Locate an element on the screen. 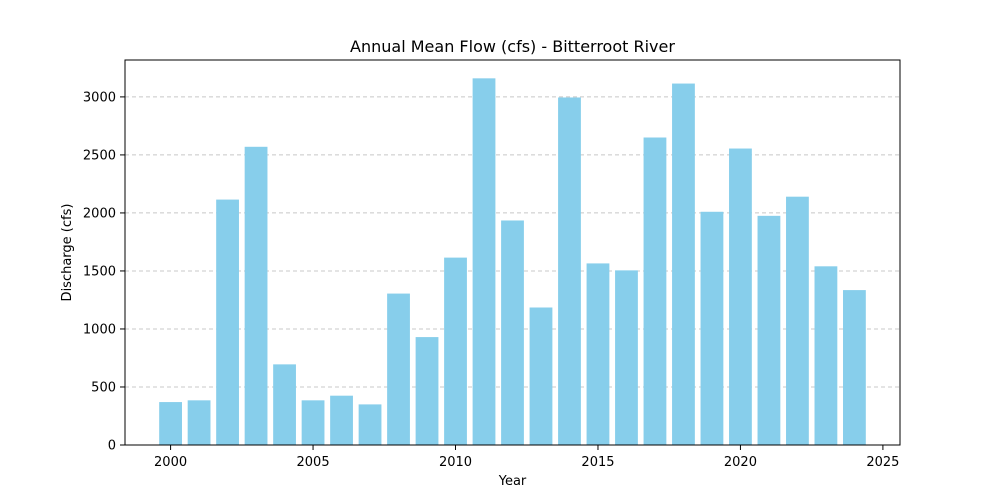 The height and width of the screenshot is (504, 1000). bar-2022 is located at coordinates (797, 320).